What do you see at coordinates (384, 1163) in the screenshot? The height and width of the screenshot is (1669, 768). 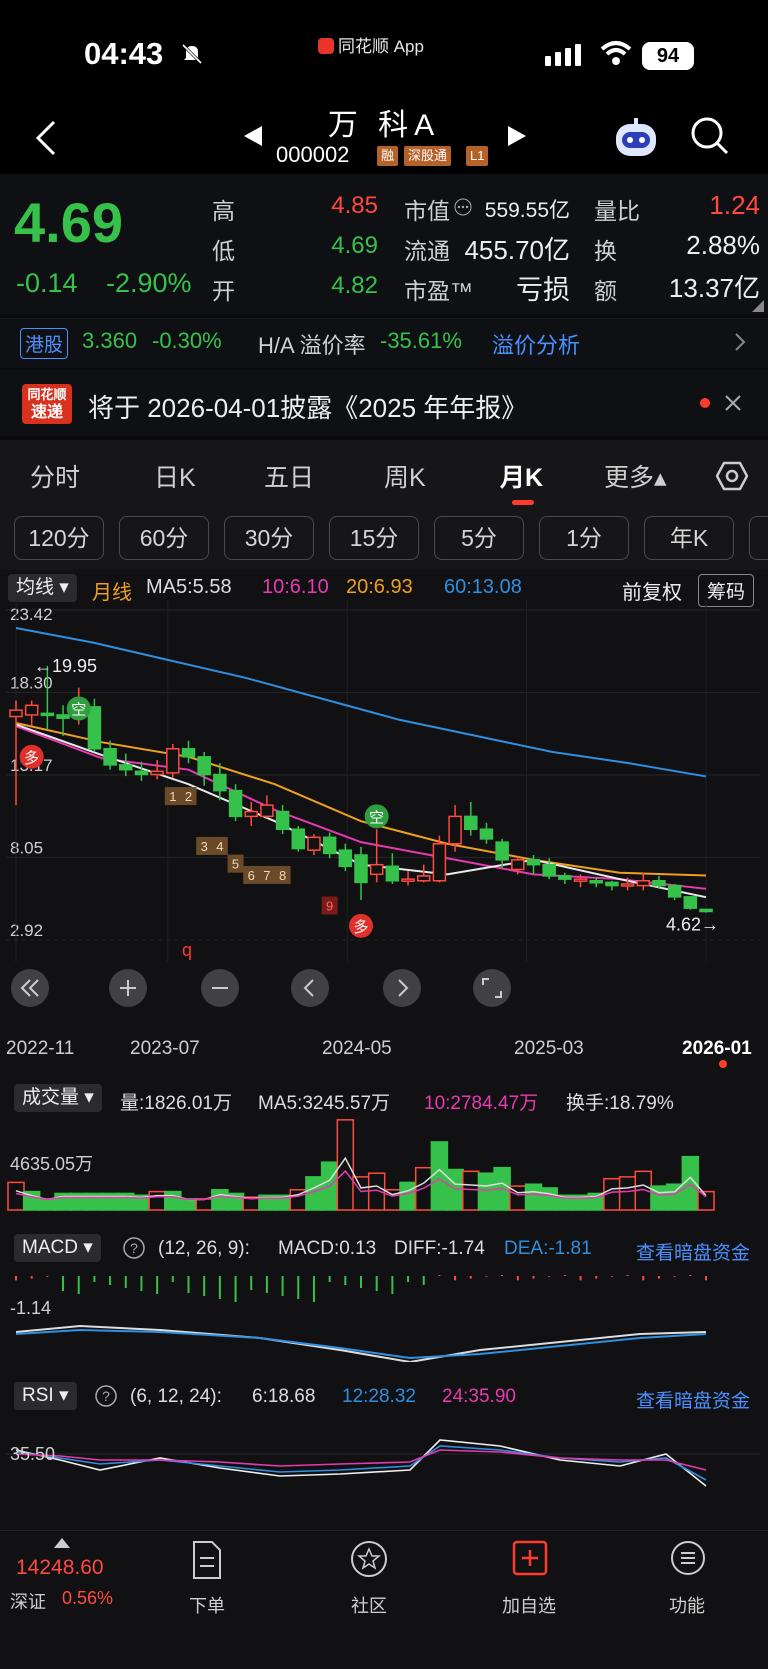 I see `volume-chart` at bounding box center [384, 1163].